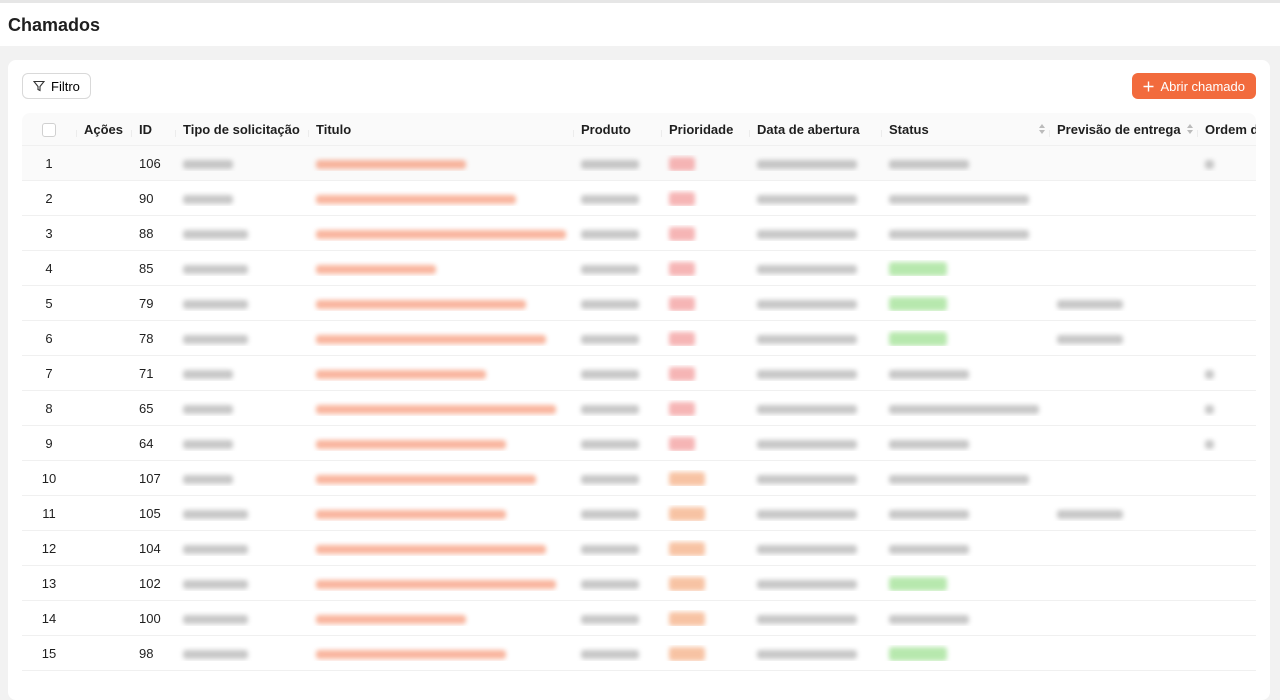  I want to click on column-header: Data de abertura, so click(815, 129).